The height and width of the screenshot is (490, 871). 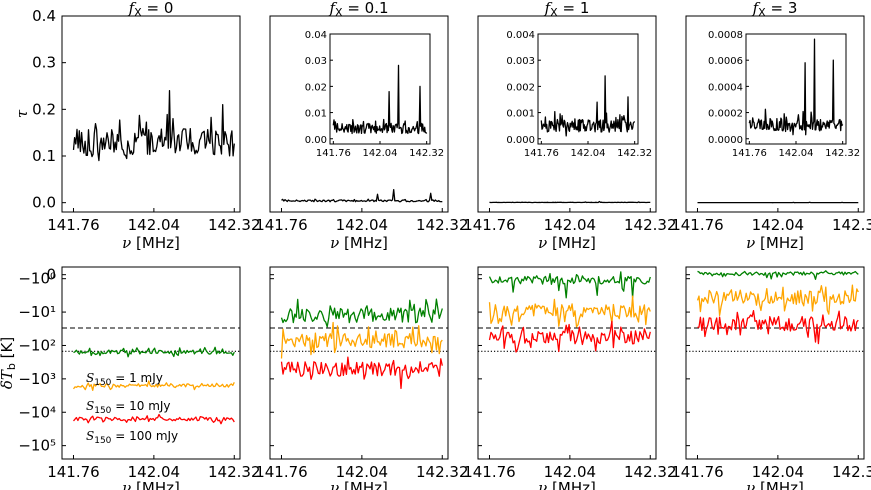 I want to click on tau_fx3-inset-xtick-label-1: 142.04, so click(x=796, y=153).